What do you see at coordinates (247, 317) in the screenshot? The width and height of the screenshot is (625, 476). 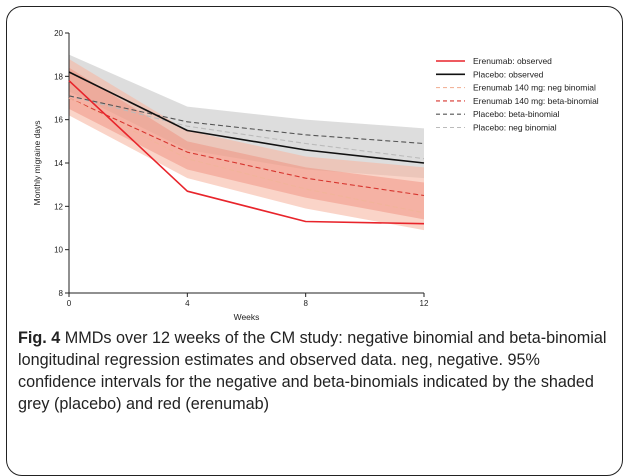 I see `x-axis-label: Weeks` at bounding box center [247, 317].